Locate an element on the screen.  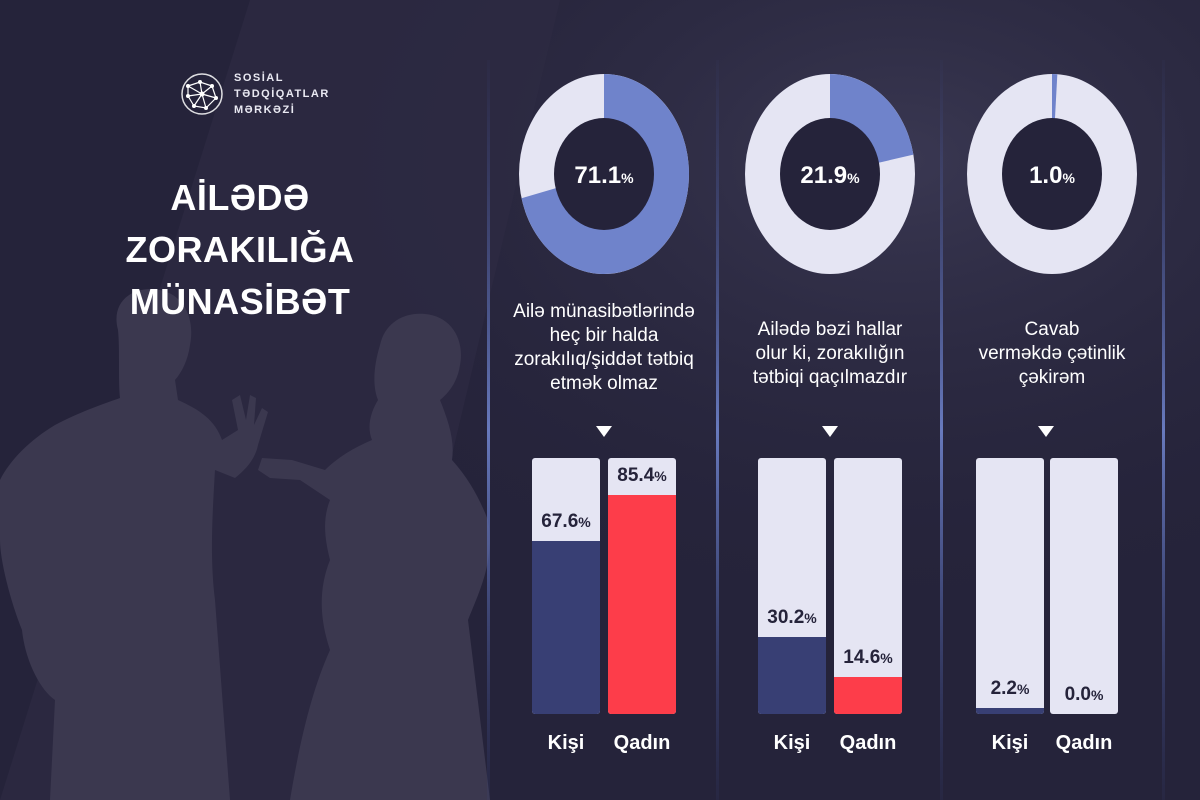
donut-chart: 1.0% is located at coordinates (1052, 174).